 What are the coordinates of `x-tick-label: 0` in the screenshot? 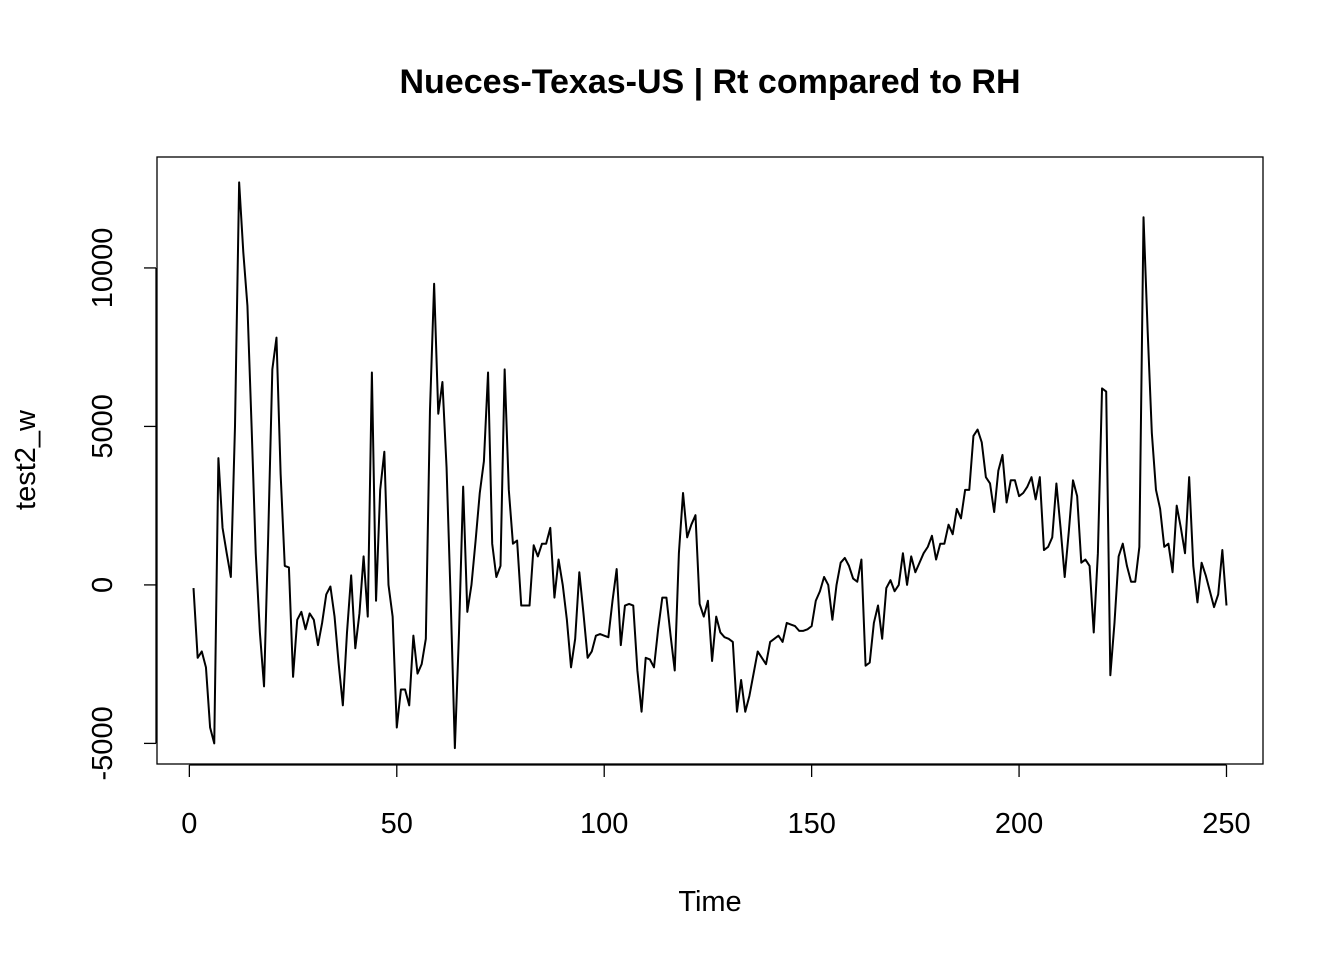 It's located at (189, 824).